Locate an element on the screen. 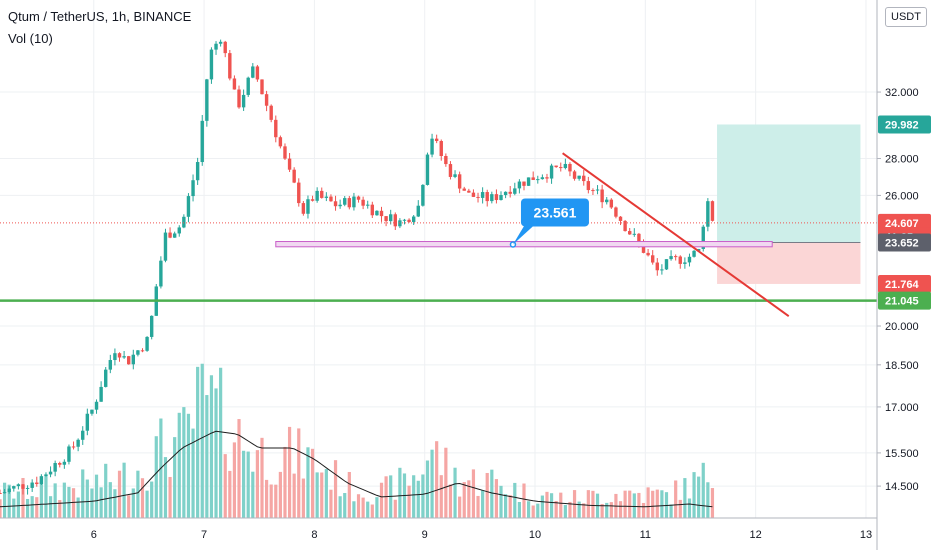 This screenshot has width=932, height=550. trendline is located at coordinates (676, 234).